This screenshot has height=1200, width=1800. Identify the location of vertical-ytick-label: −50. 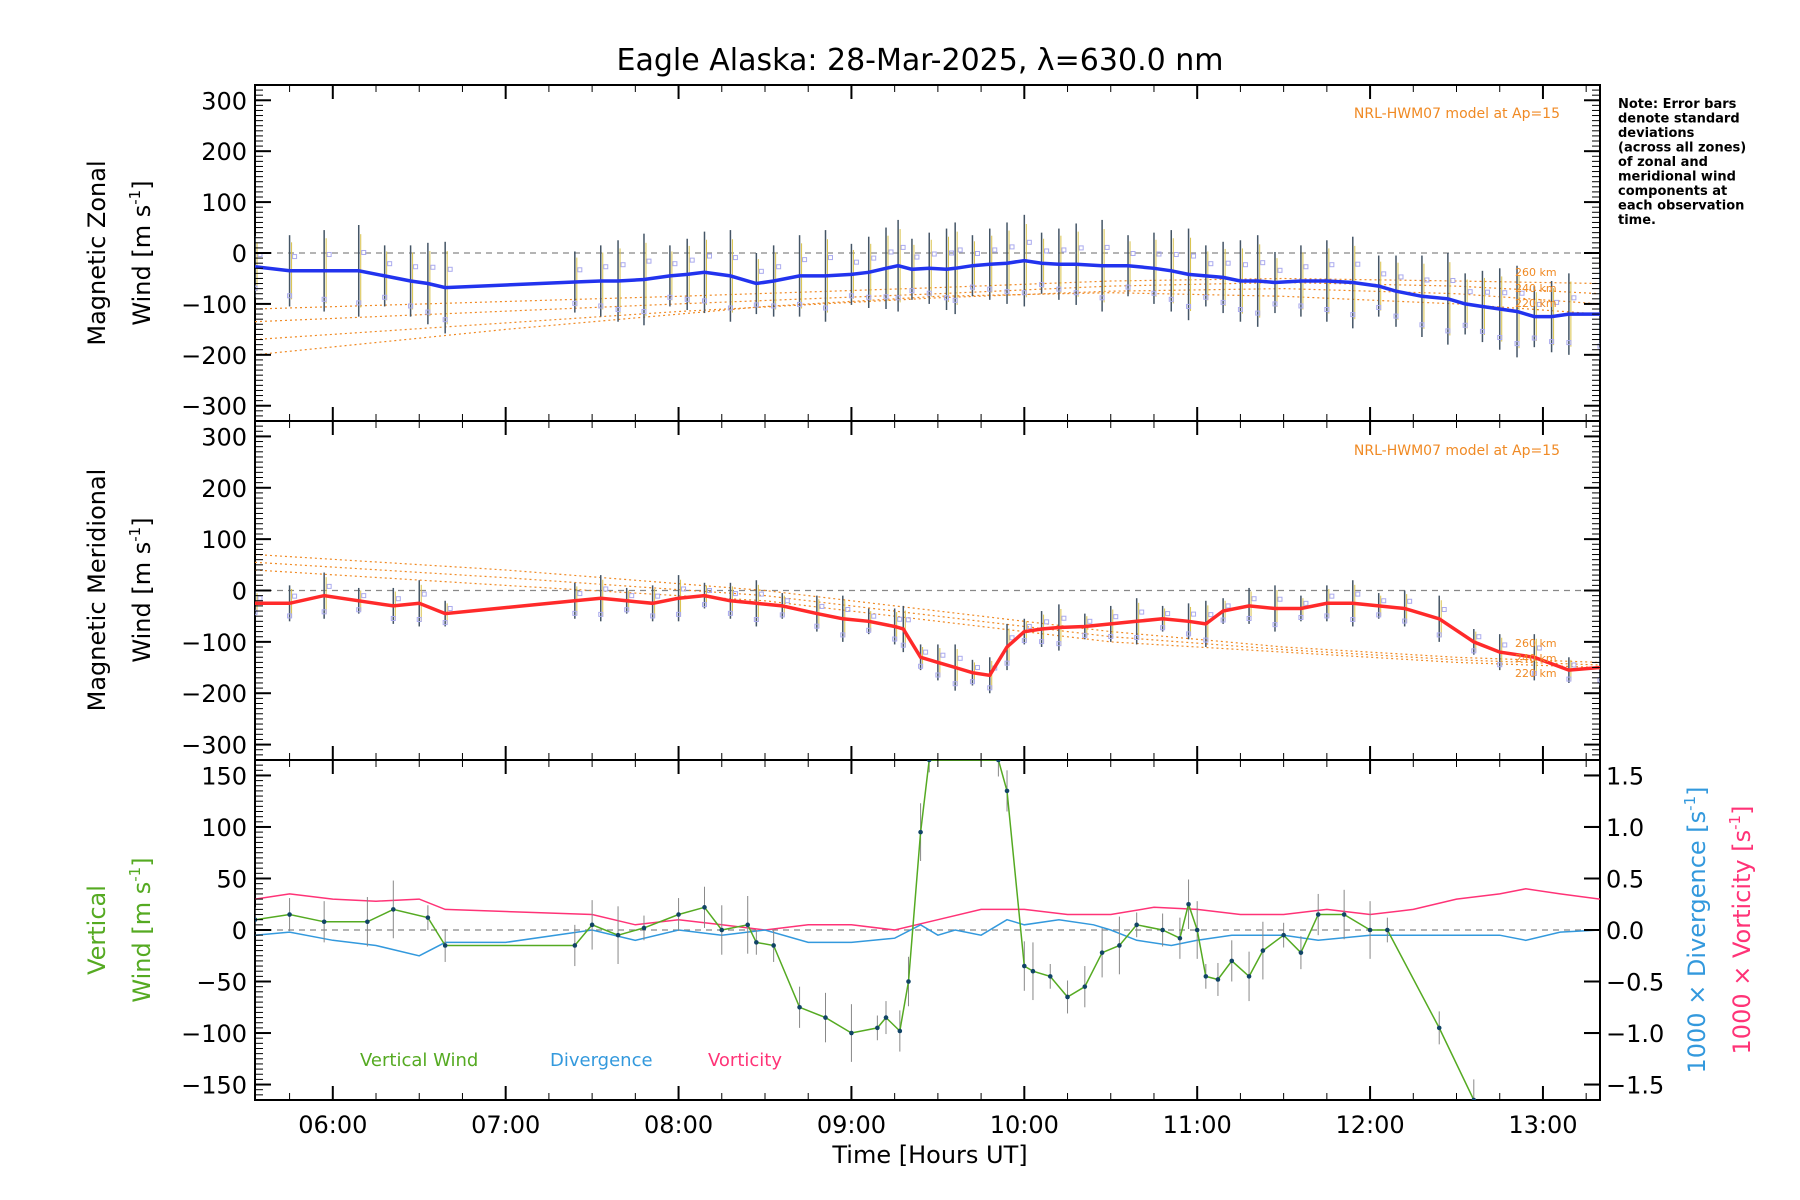
(221, 983).